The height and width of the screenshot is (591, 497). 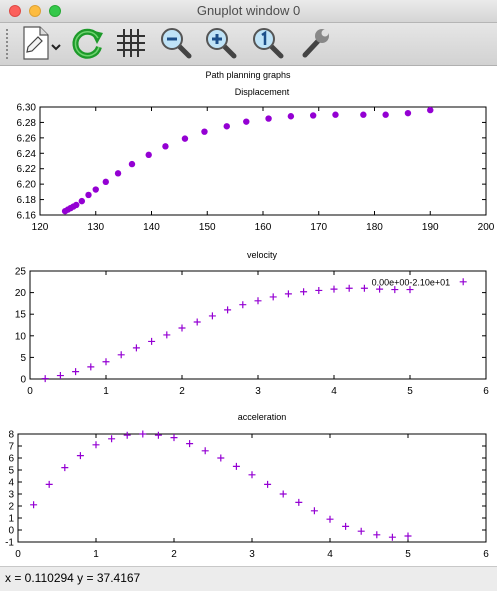 I want to click on toolbar, so click(x=248, y=44).